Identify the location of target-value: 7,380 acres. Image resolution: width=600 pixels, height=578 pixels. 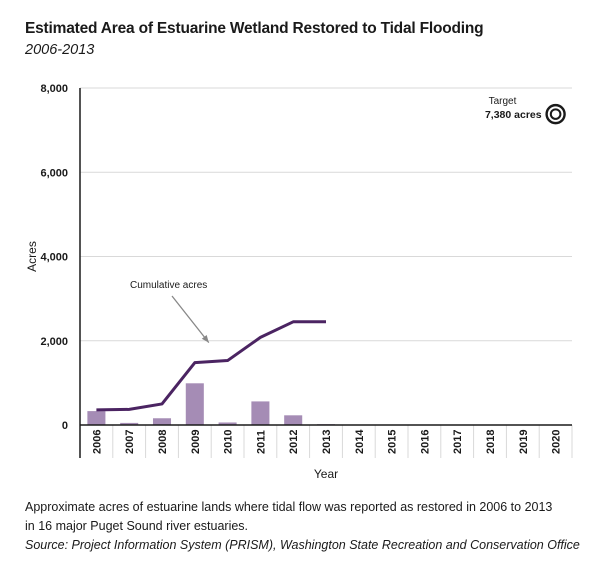
(513, 115).